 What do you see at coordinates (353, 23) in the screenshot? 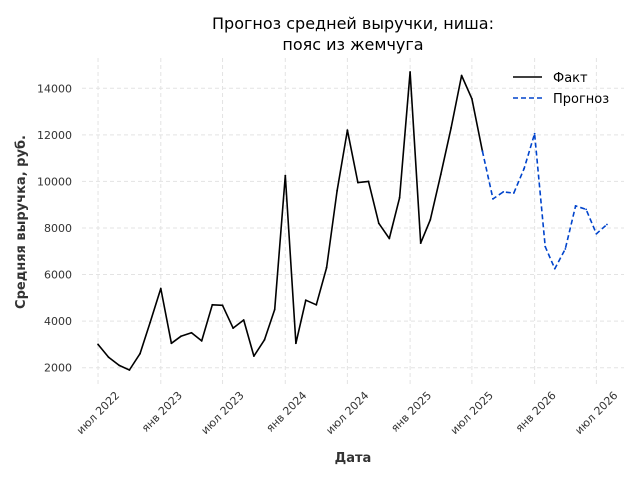
I see `chart-title-line-1: Прогноз средней выручки, ниша:` at bounding box center [353, 23].